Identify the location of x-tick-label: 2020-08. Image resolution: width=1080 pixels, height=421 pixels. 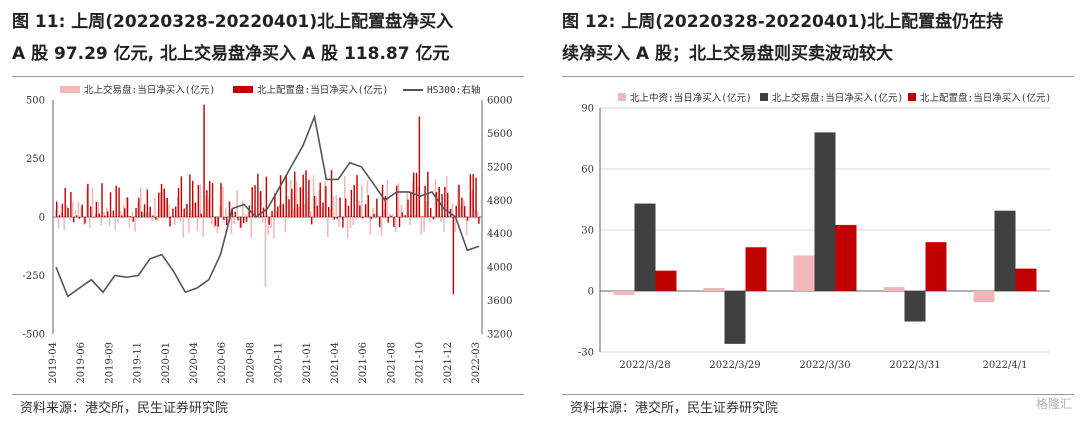
(250, 363).